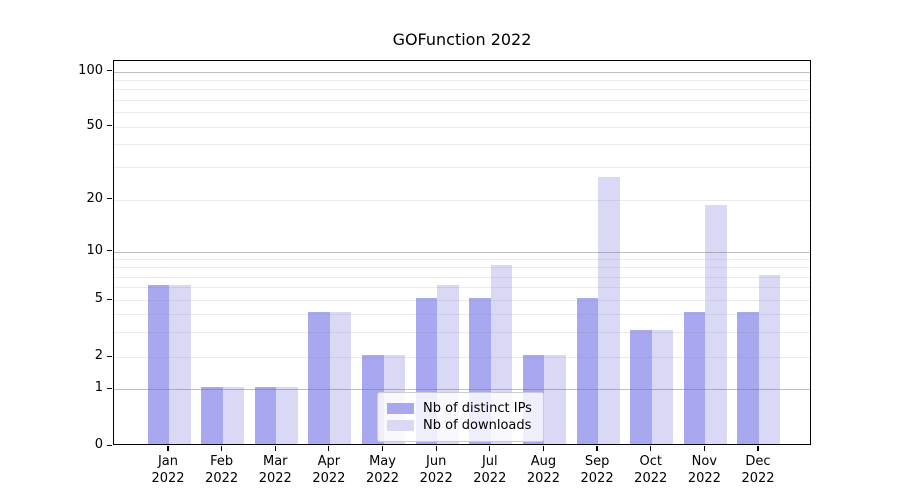 This screenshot has width=900, height=500. I want to click on y-tick-label-100: 100, so click(90, 70).